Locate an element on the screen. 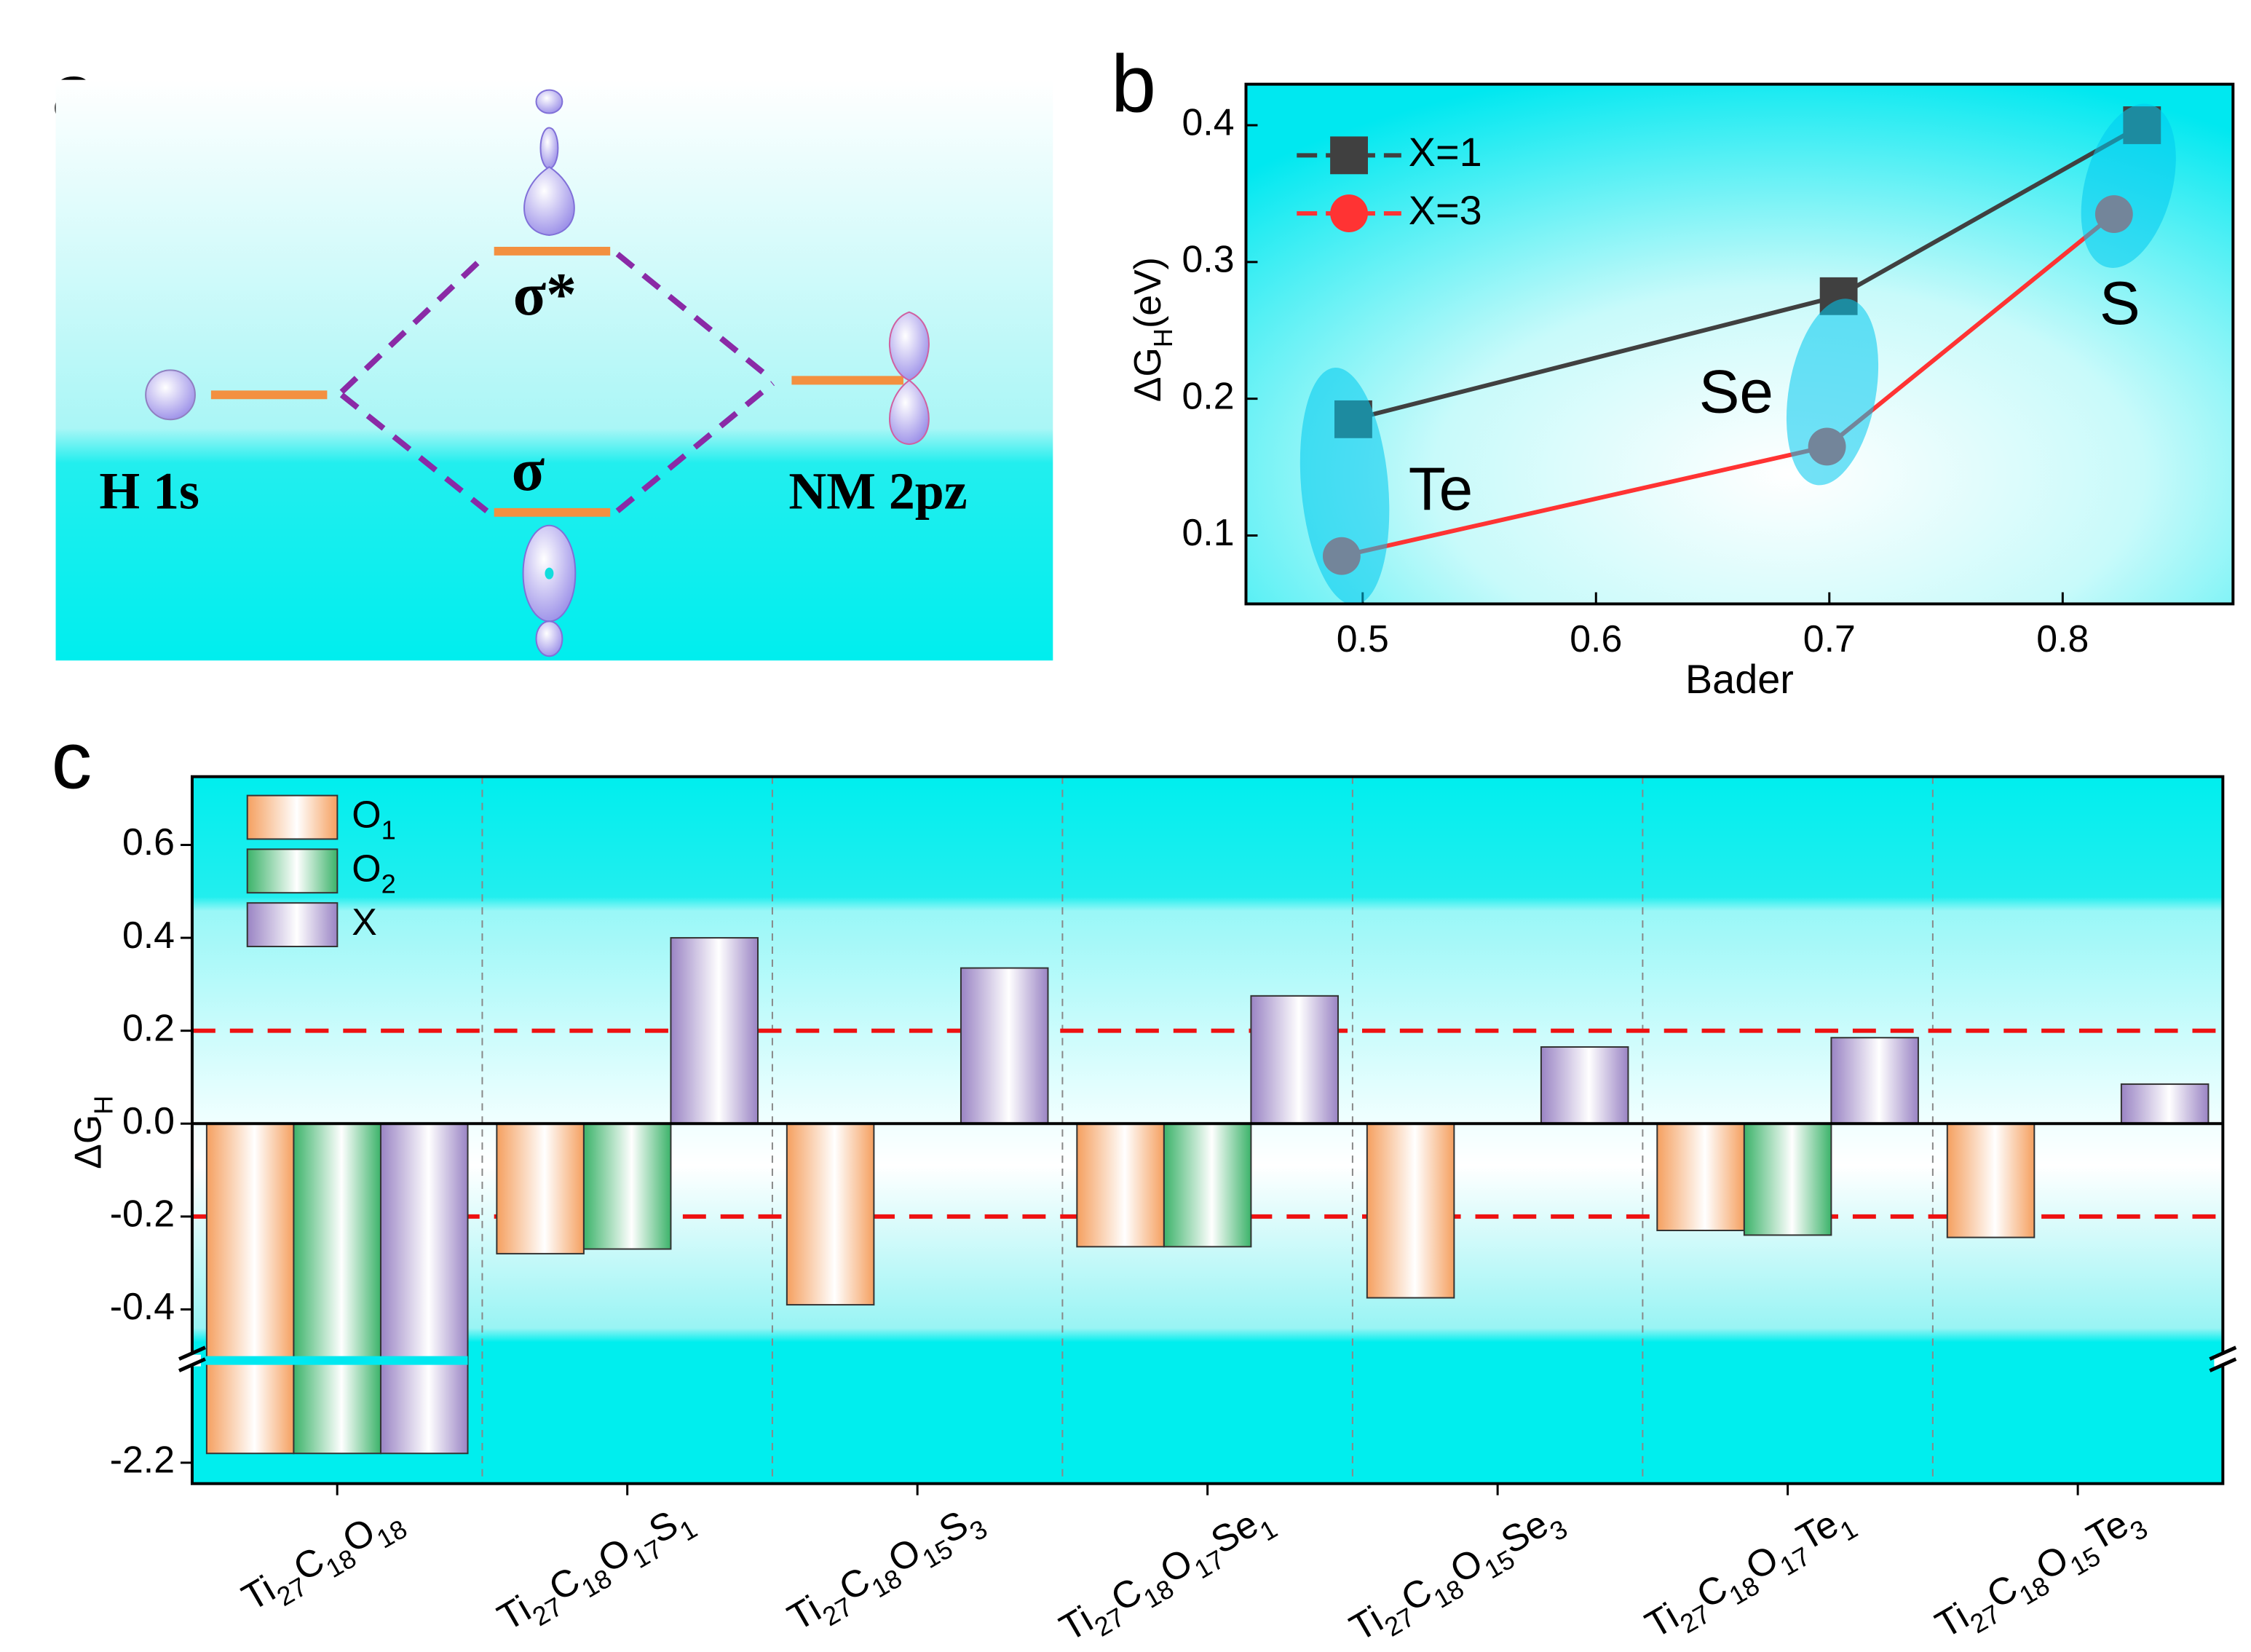 The height and width of the screenshot is (1652, 2251). panel-b-background is located at coordinates (1740, 344).